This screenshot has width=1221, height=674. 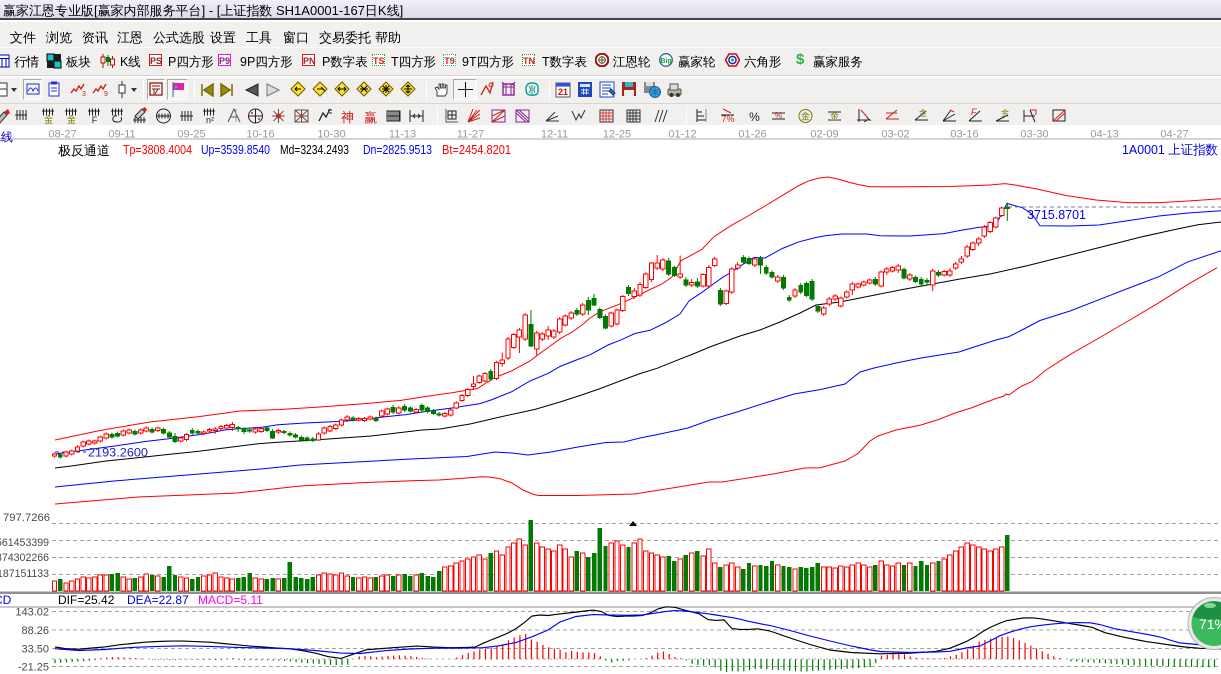 What do you see at coordinates (24, 558) in the screenshot?
I see `svg-text: 374302266` at bounding box center [24, 558].